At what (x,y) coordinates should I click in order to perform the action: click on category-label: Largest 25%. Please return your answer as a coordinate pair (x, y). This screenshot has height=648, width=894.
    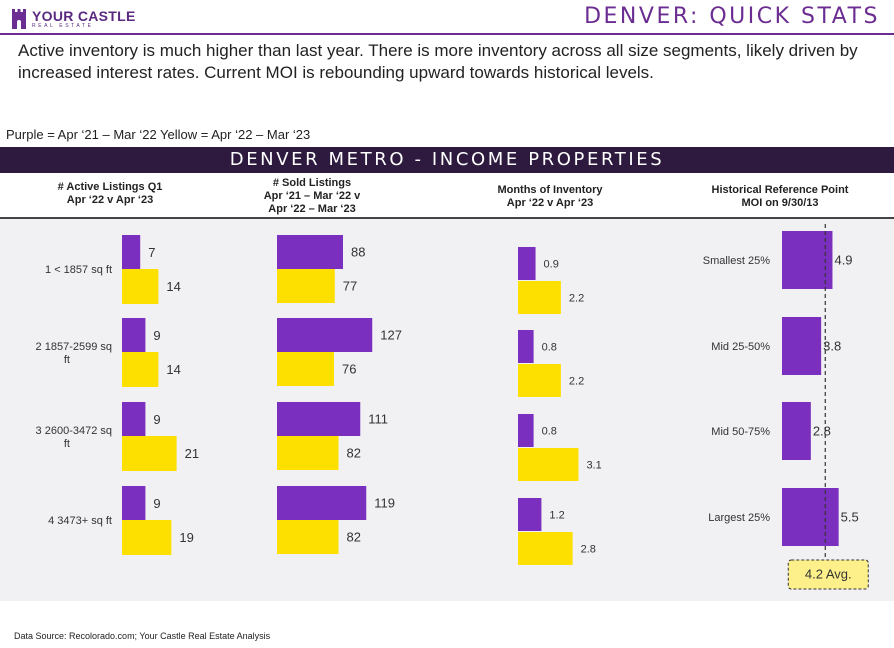
    Looking at the image, I should click on (739, 518).